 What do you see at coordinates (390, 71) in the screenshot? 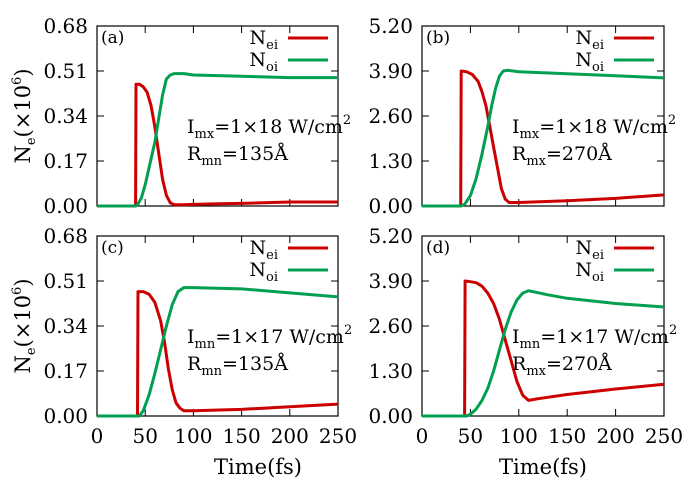
I see `y-tick-label: 3.90` at bounding box center [390, 71].